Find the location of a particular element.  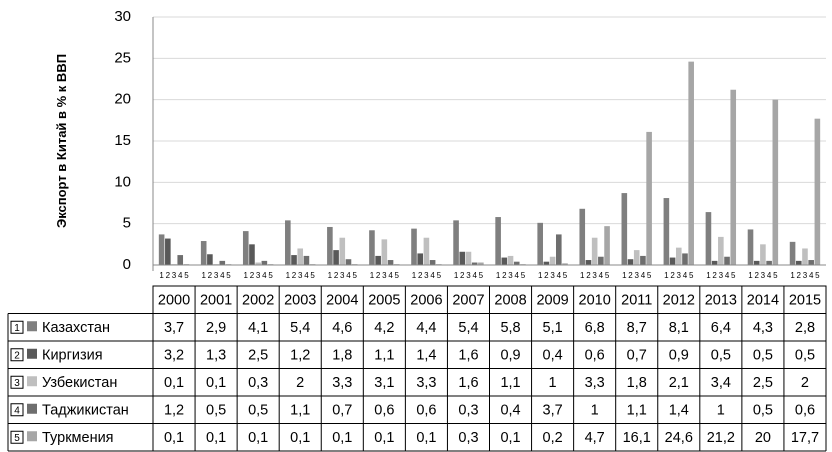

table-cell: 4,2 is located at coordinates (384, 328).